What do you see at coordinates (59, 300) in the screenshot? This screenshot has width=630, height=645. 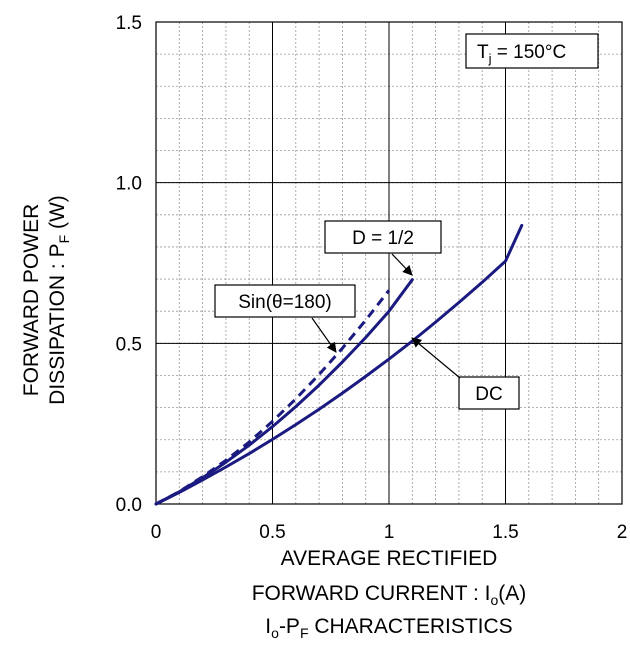 I see `y-axis-title-line2: DISSIPATION : PF (W)` at bounding box center [59, 300].